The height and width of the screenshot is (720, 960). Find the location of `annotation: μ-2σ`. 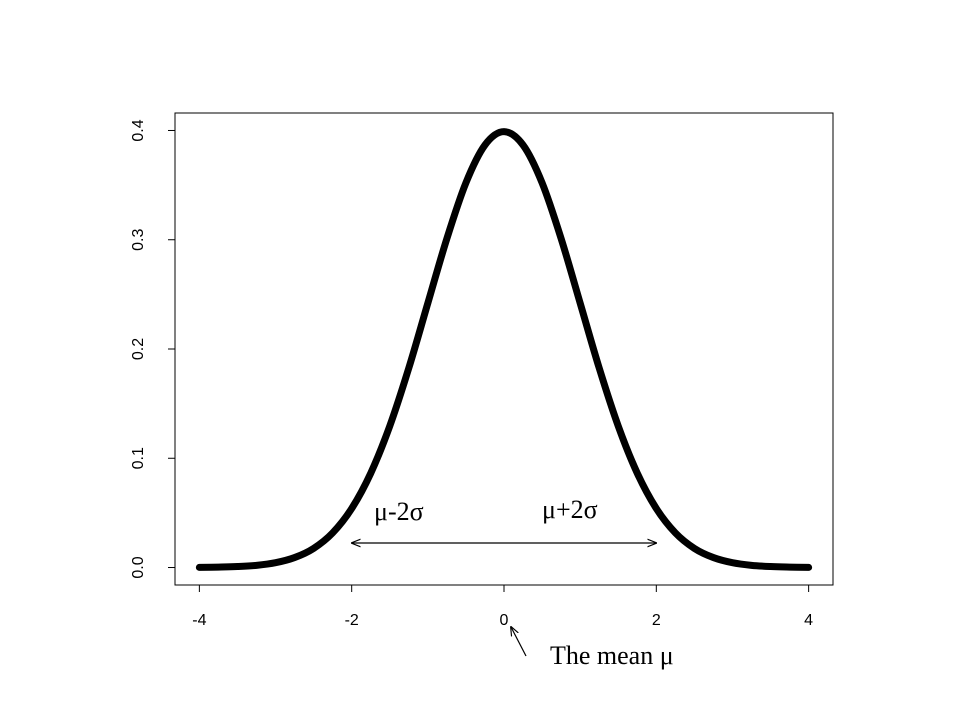

annotation: μ-2σ is located at coordinates (399, 511).